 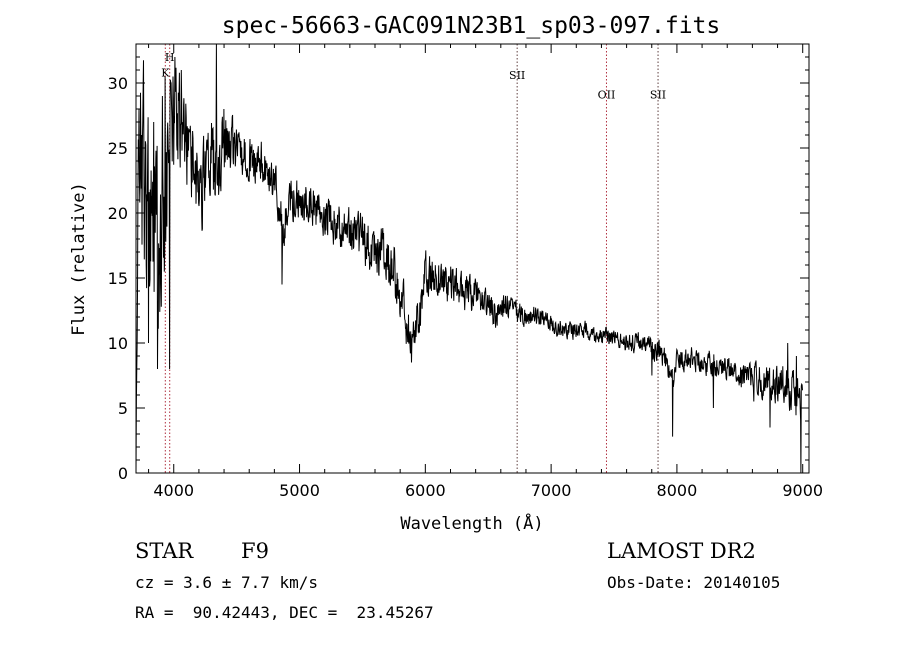 I want to click on y-tick-label: 5, so click(x=123, y=408).